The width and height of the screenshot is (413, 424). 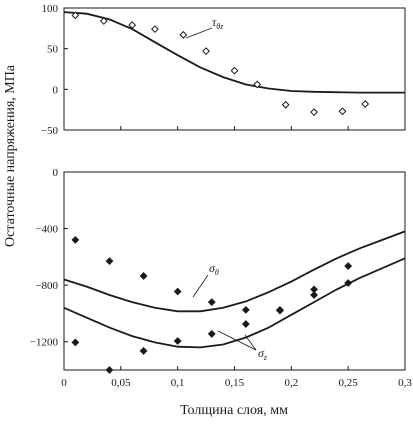 I want to click on bottom-y-tick-label: −800, so click(x=46, y=286).